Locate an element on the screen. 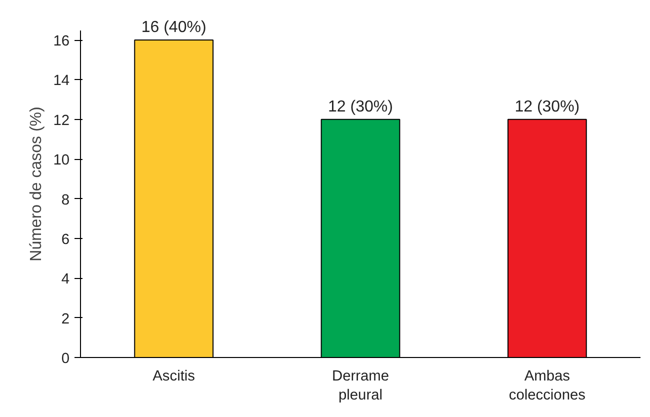  y-tick-label: 16 is located at coordinates (61, 42).